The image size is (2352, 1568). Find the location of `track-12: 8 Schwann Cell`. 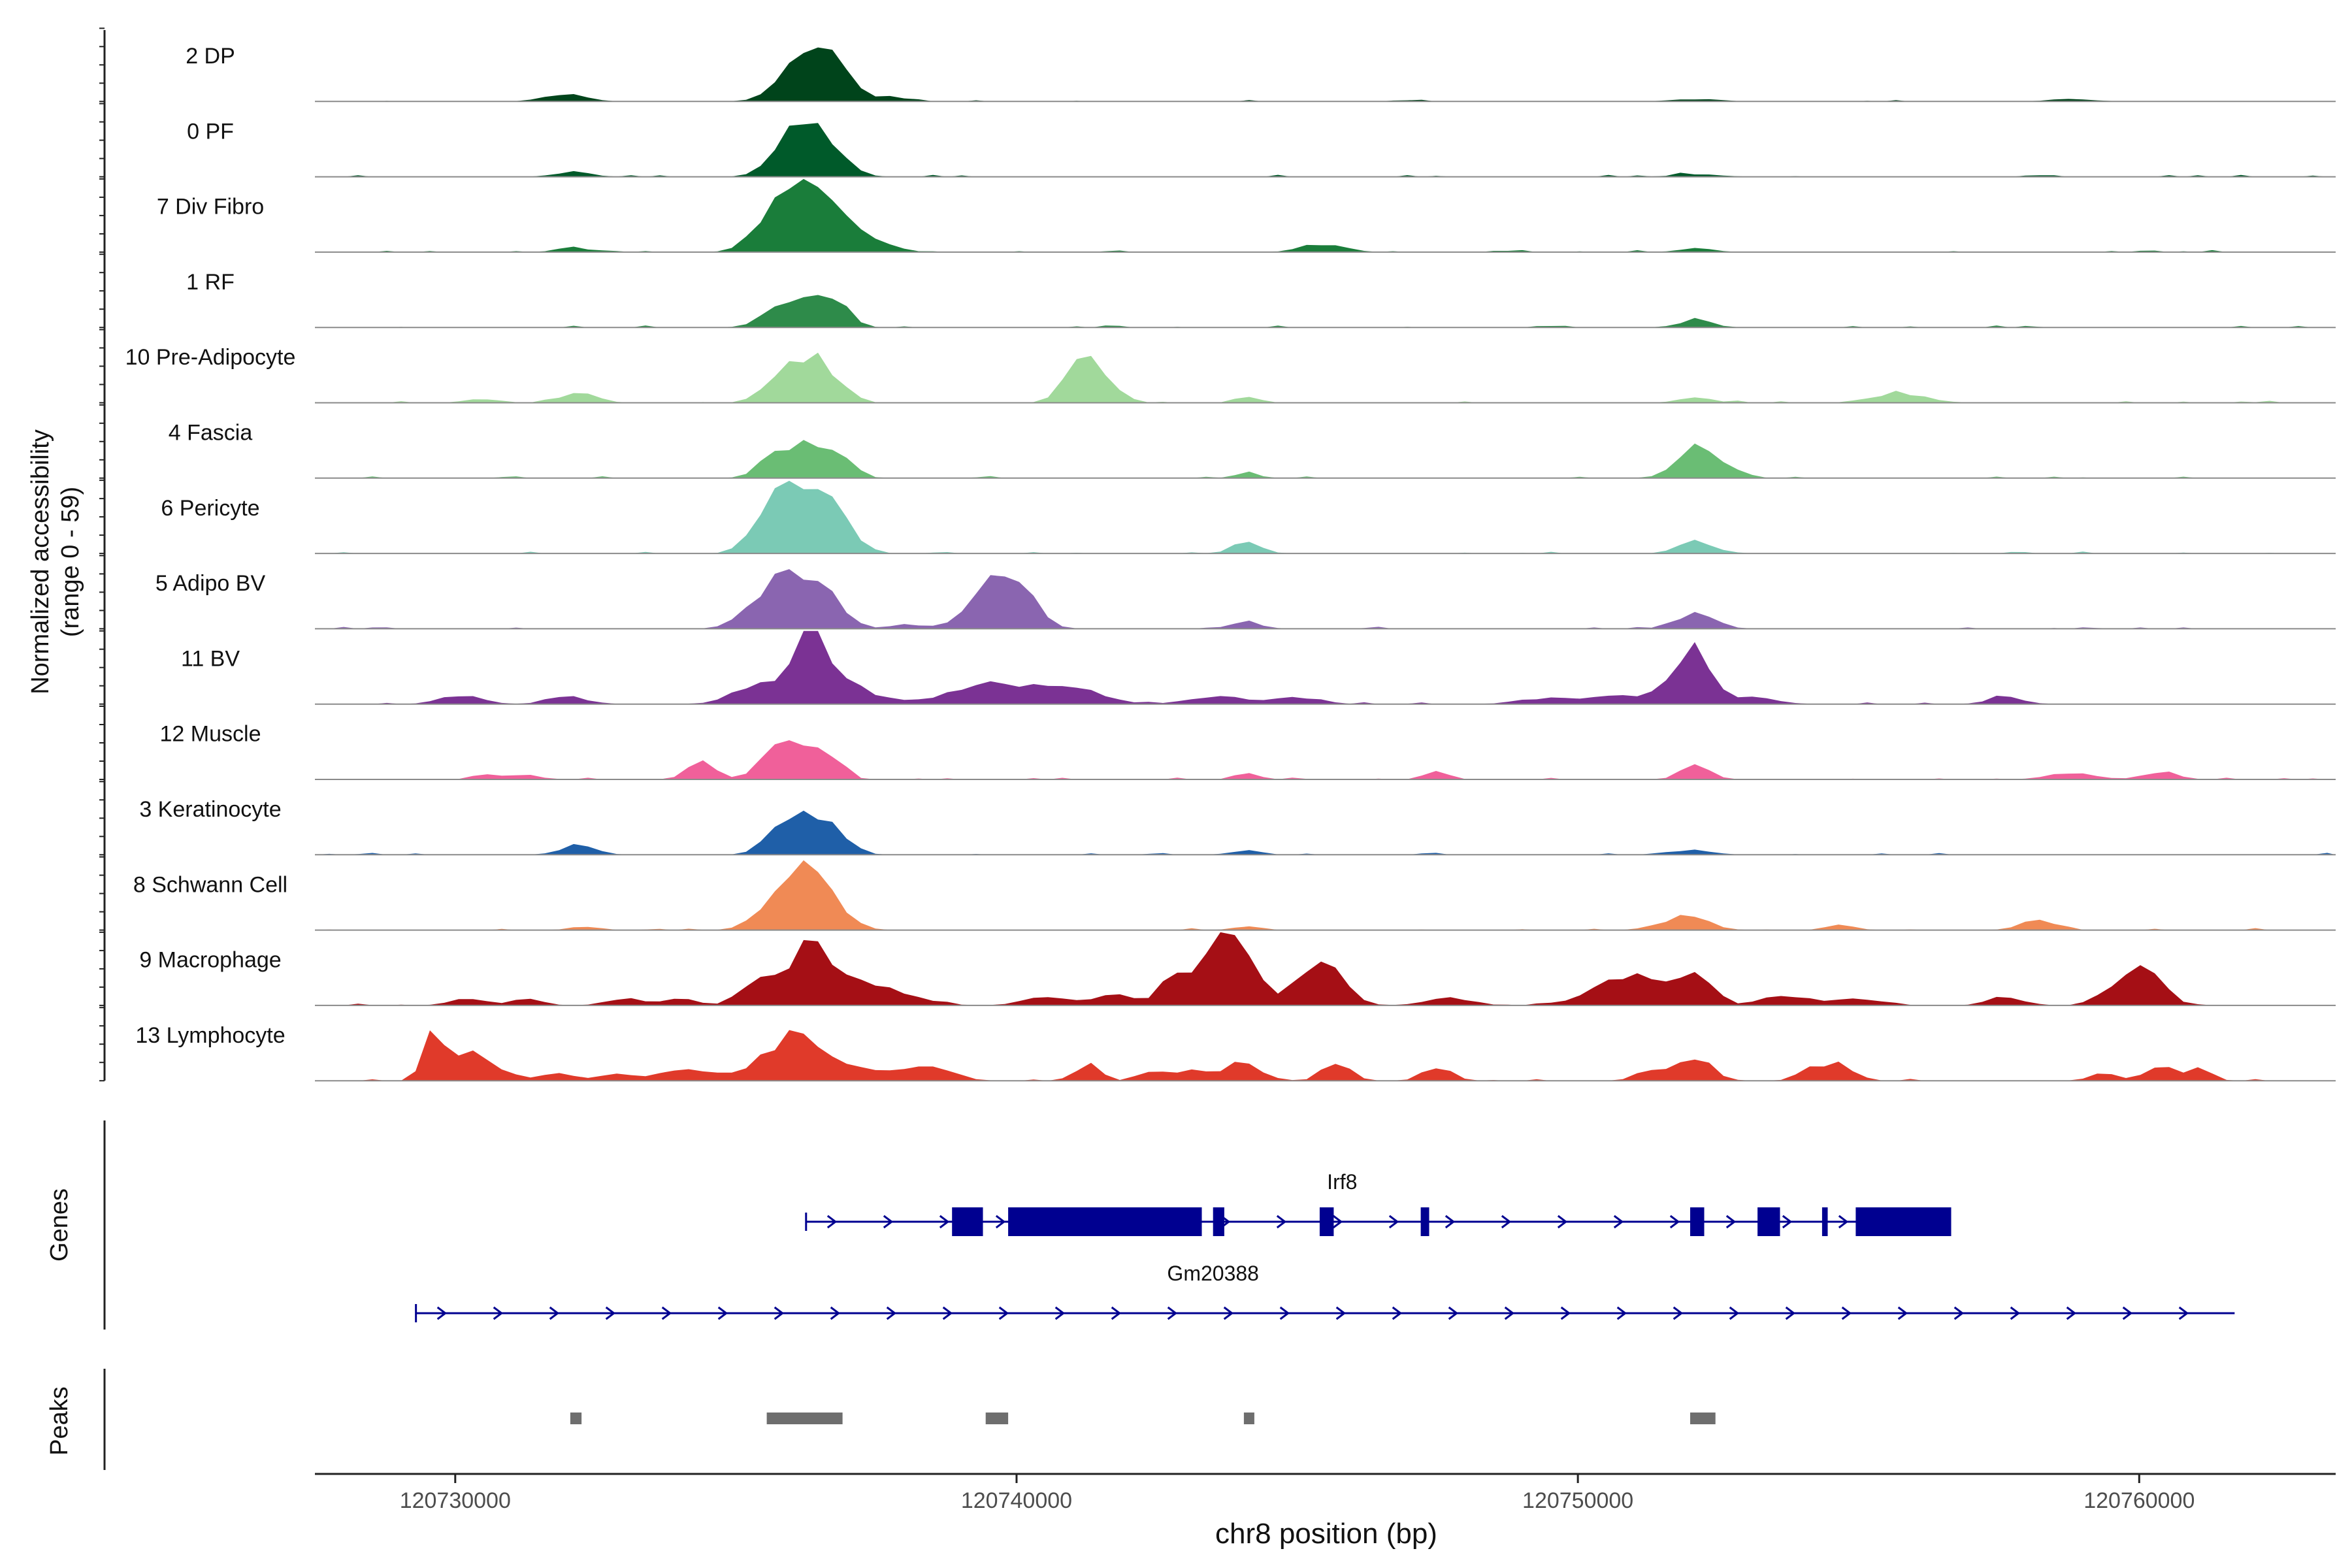

track-12: 8 Schwann Cell is located at coordinates (1234, 895).